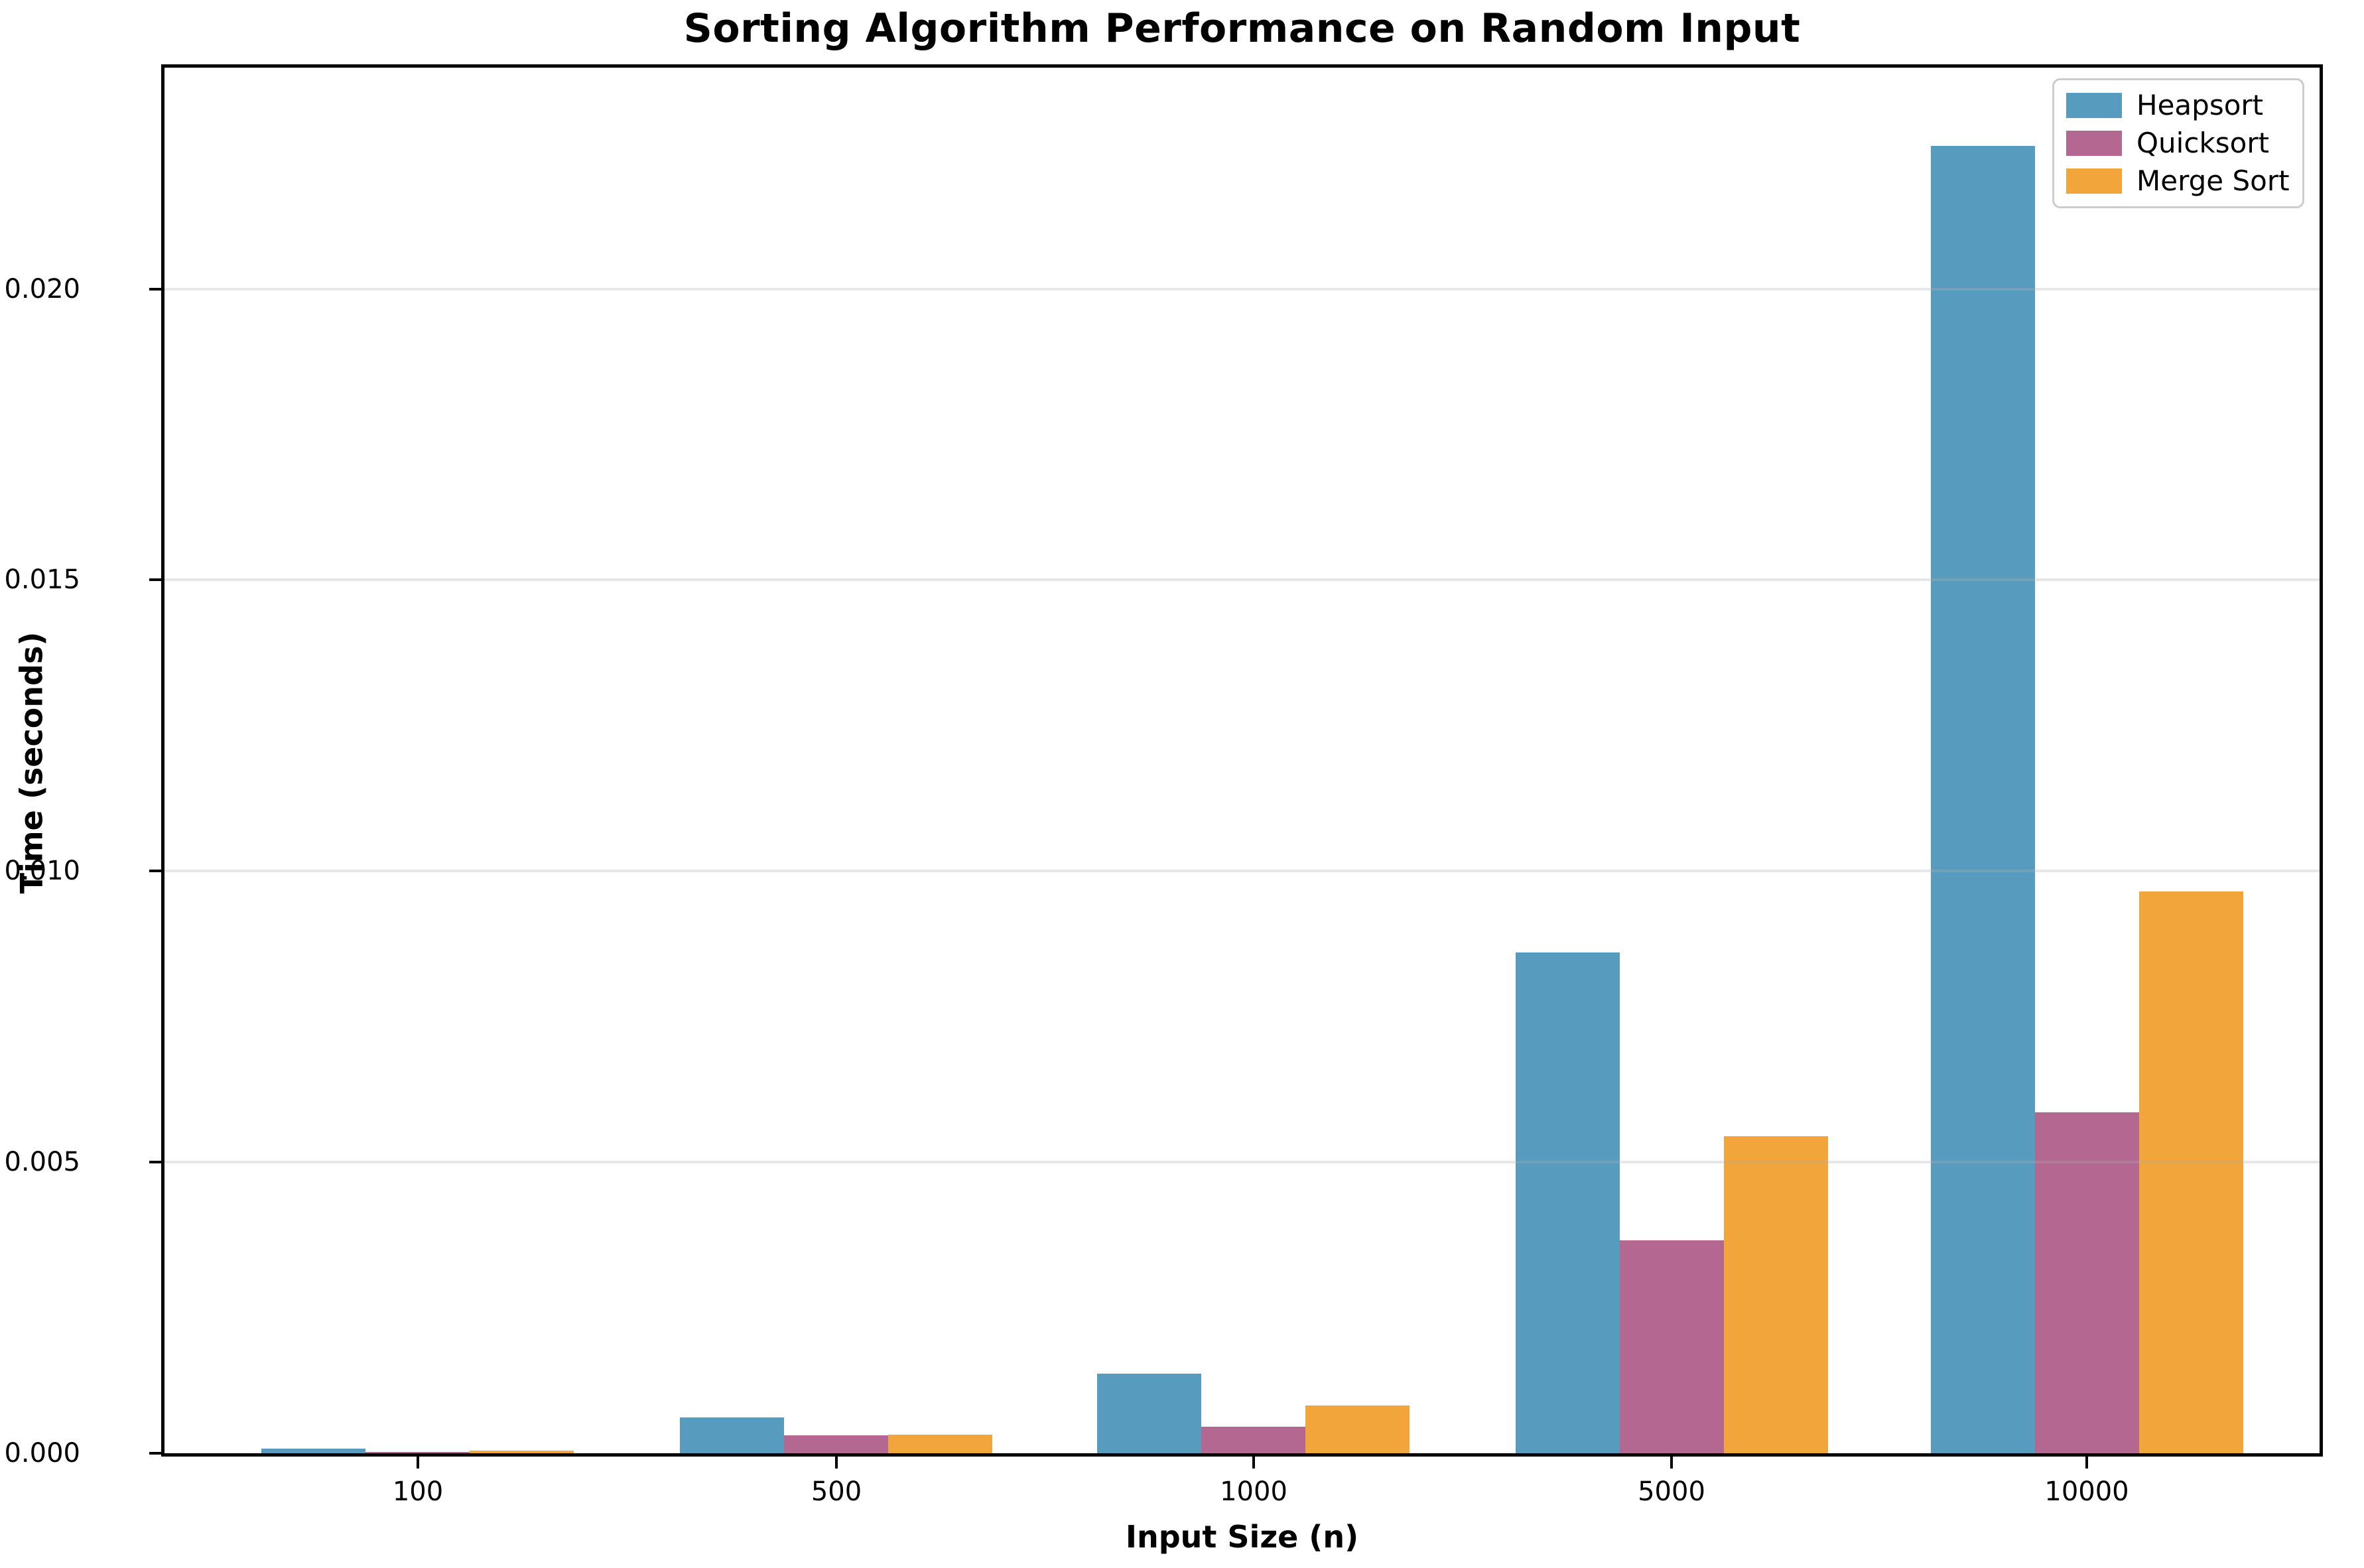  What do you see at coordinates (42, 289) in the screenshot?
I see `y-tick-label-0.020: 0.020` at bounding box center [42, 289].